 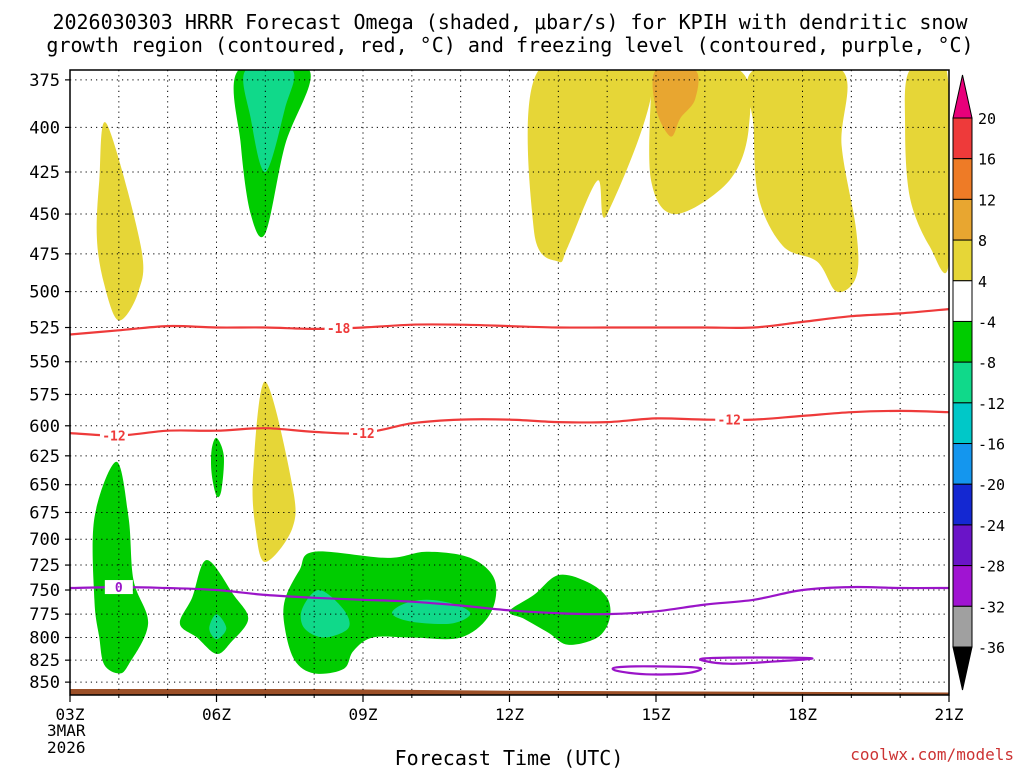 I want to click on y-tick-label: 700, so click(x=44, y=540).